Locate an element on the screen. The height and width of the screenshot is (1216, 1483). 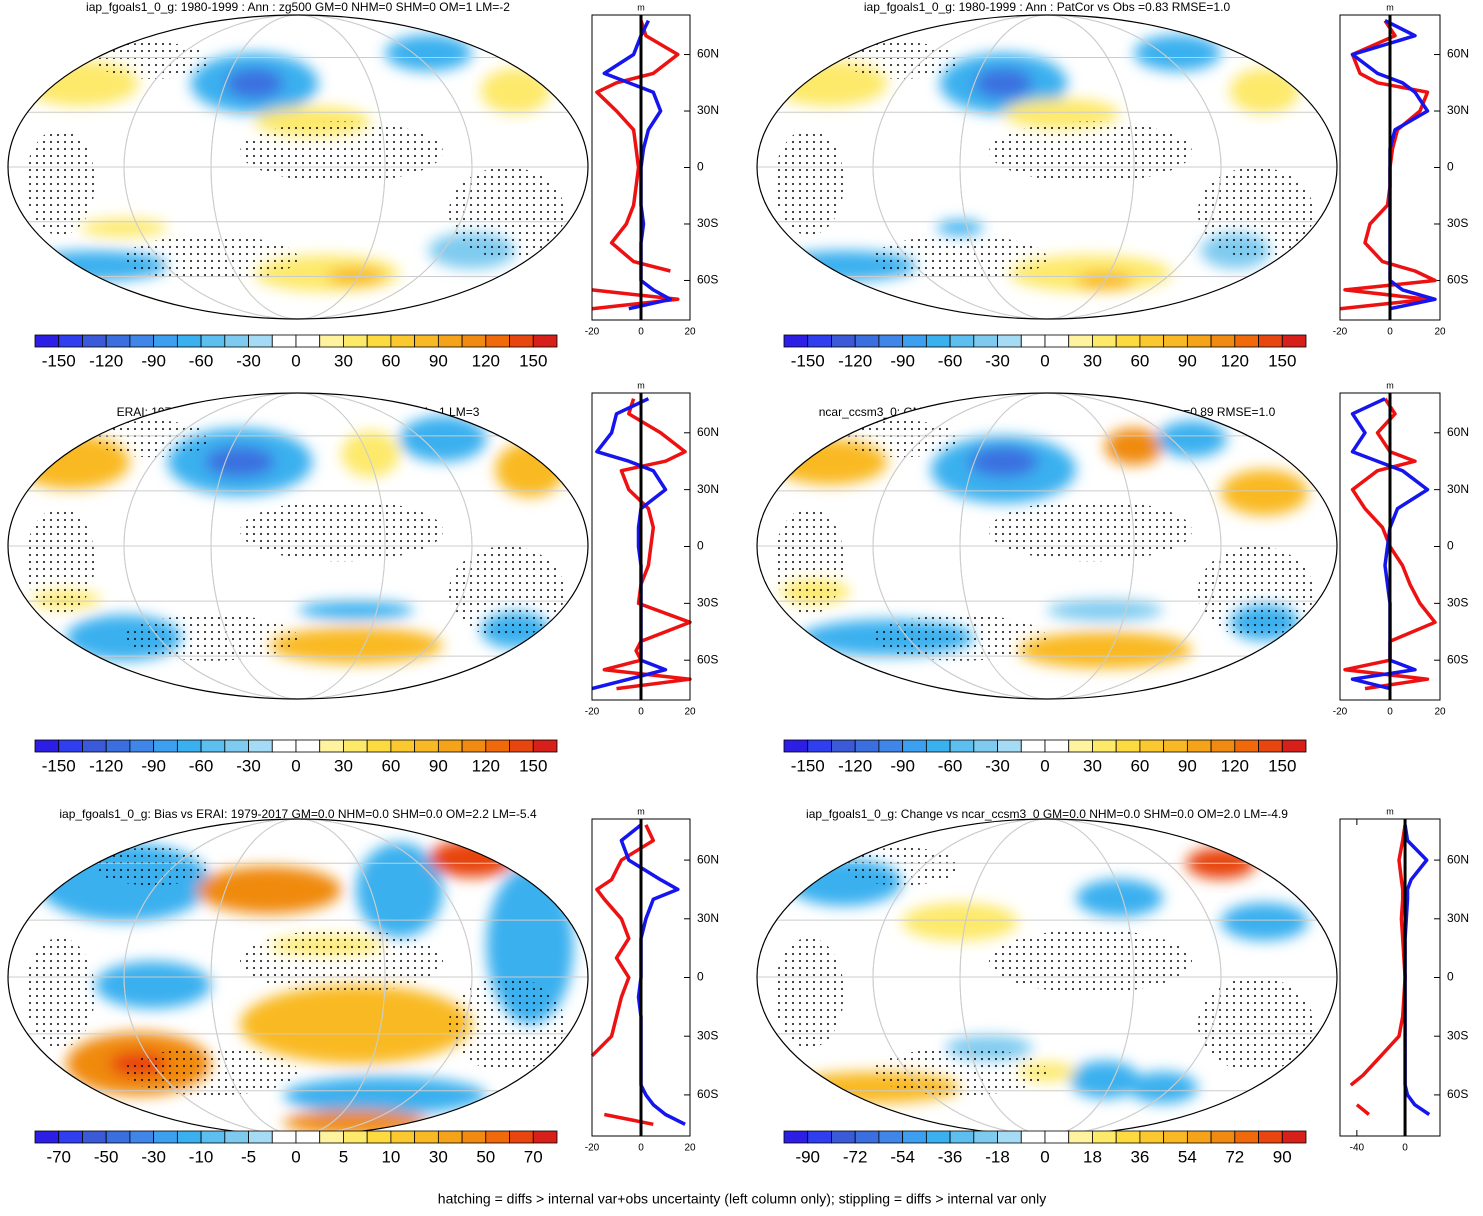
profile-unit: m is located at coordinates (641, 385).